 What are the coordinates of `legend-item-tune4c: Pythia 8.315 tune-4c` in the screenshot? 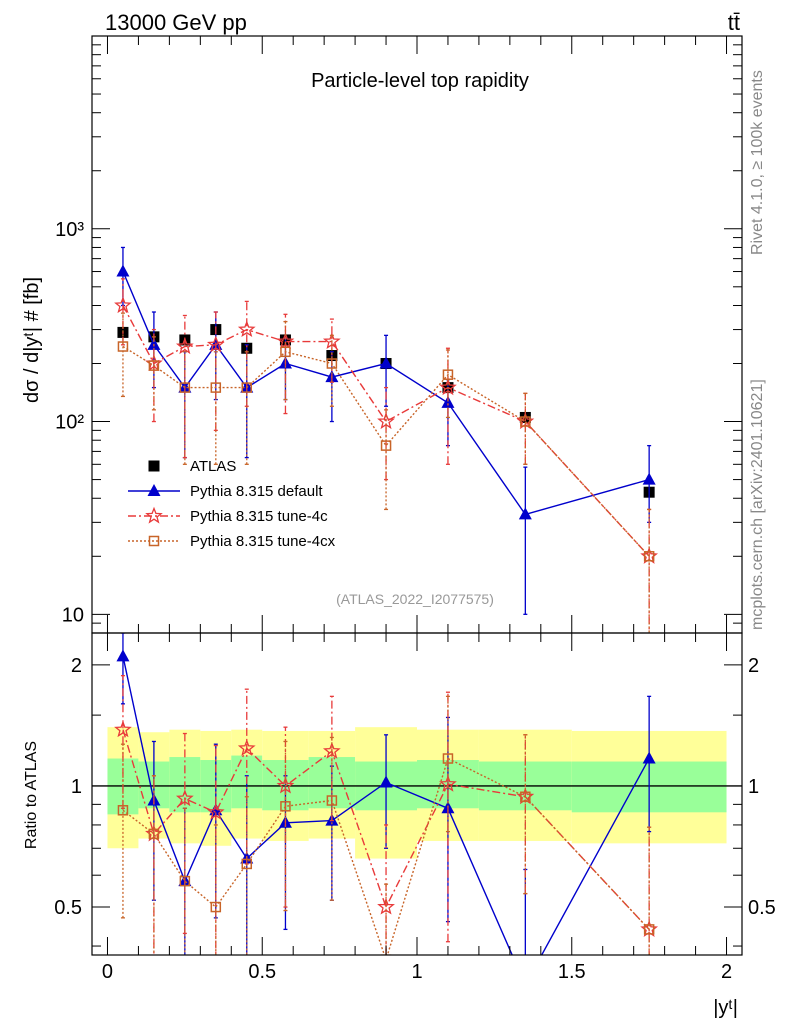 It's located at (228, 515).